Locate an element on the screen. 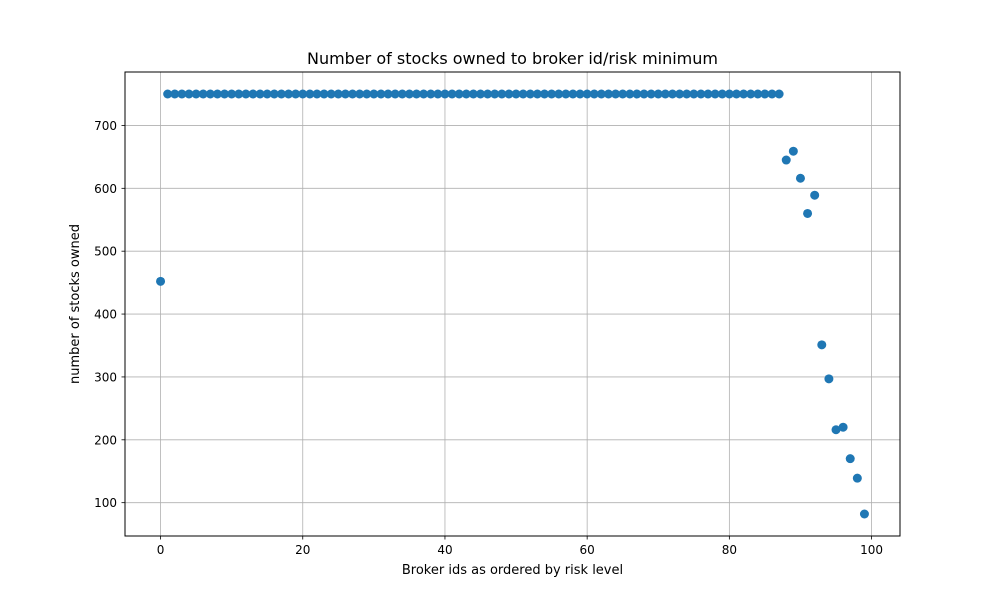 The height and width of the screenshot is (605, 1000). y-tick-label: 400 is located at coordinates (105, 315).